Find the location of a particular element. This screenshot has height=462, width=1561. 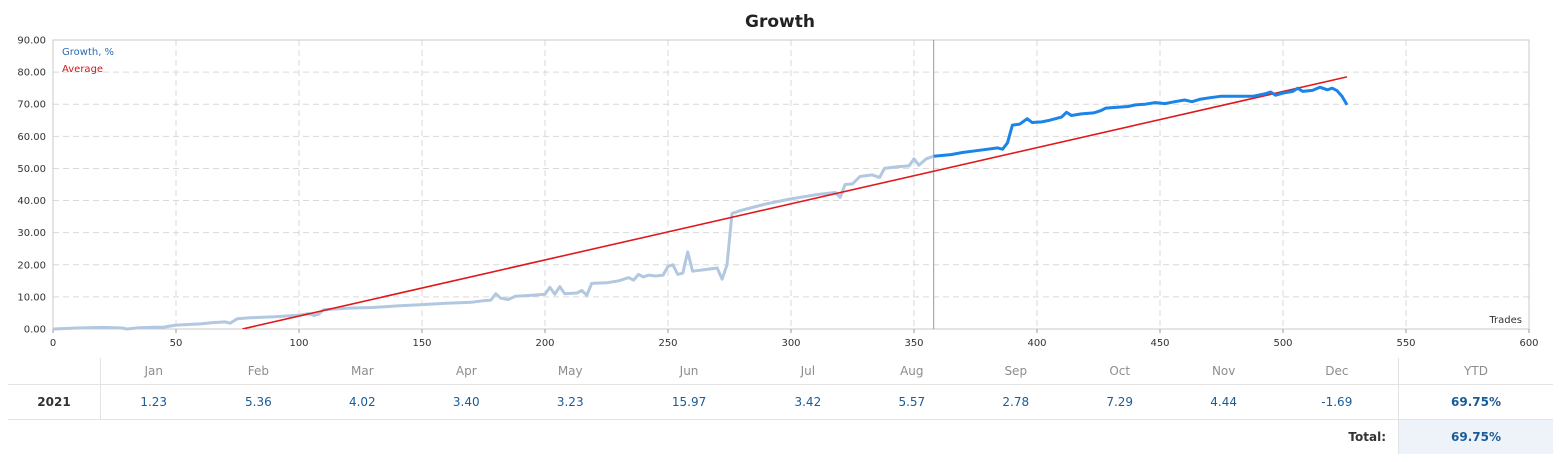

x-tick-label: 400 is located at coordinates (1036, 343).